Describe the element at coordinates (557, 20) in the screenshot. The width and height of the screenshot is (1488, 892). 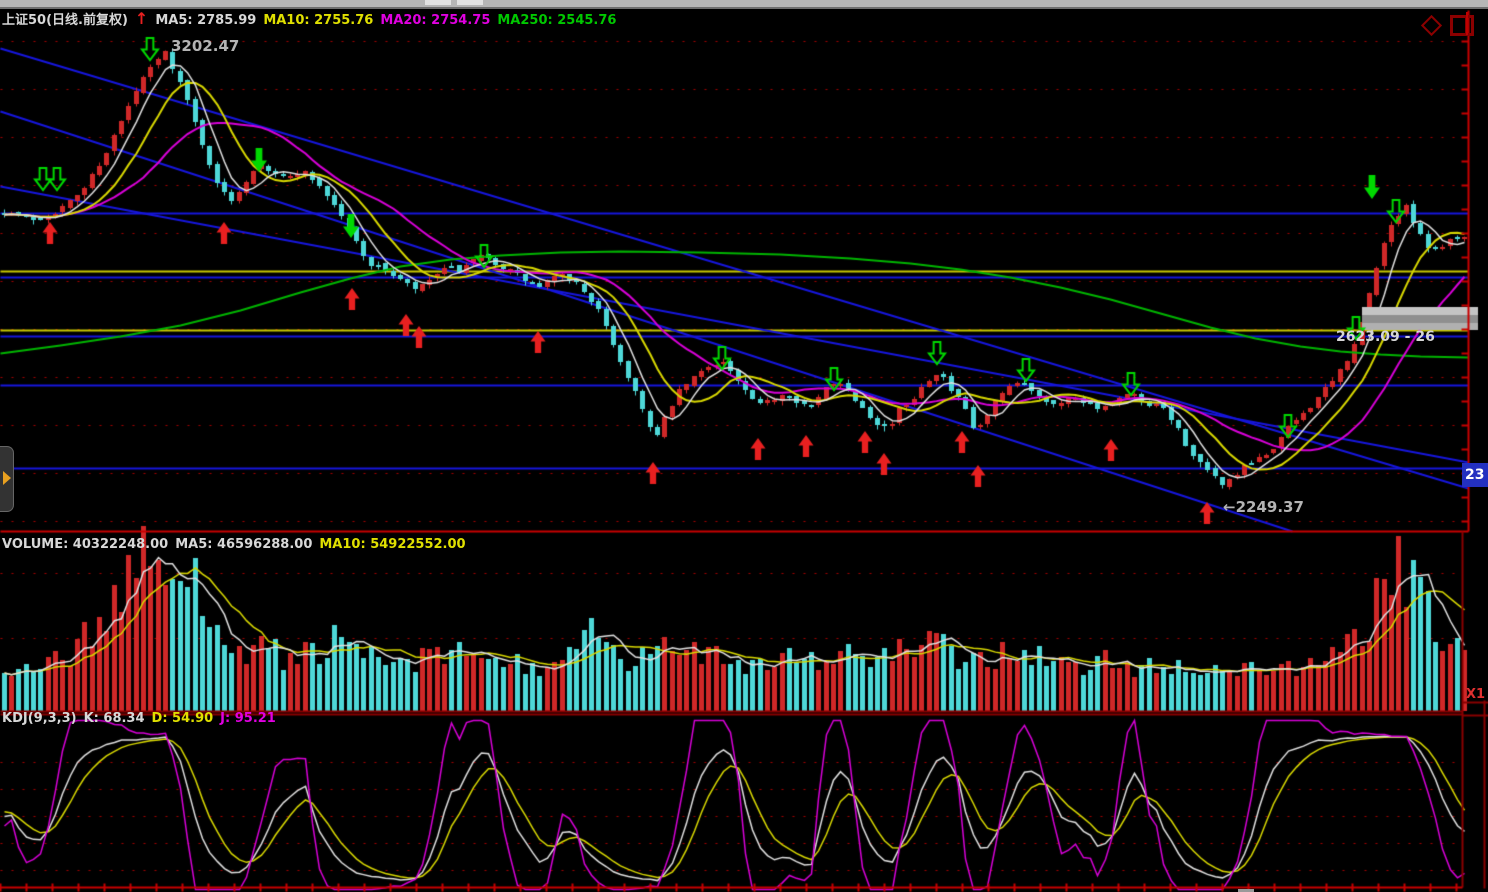
I see `ma250-value: MA250: 2545.76` at that location.